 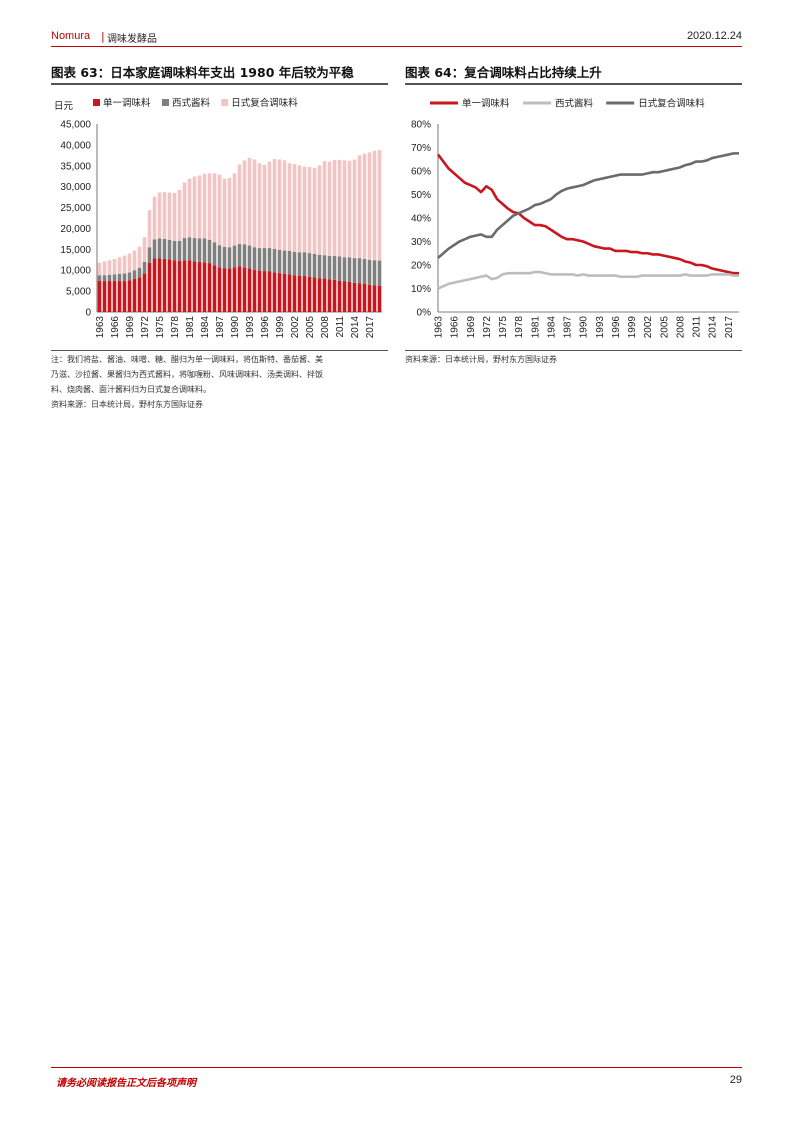 I want to click on figure-63-note-line-3: 料、烧肉酱、面汁酱料归为日式复合调味料。, so click(x=131, y=389).